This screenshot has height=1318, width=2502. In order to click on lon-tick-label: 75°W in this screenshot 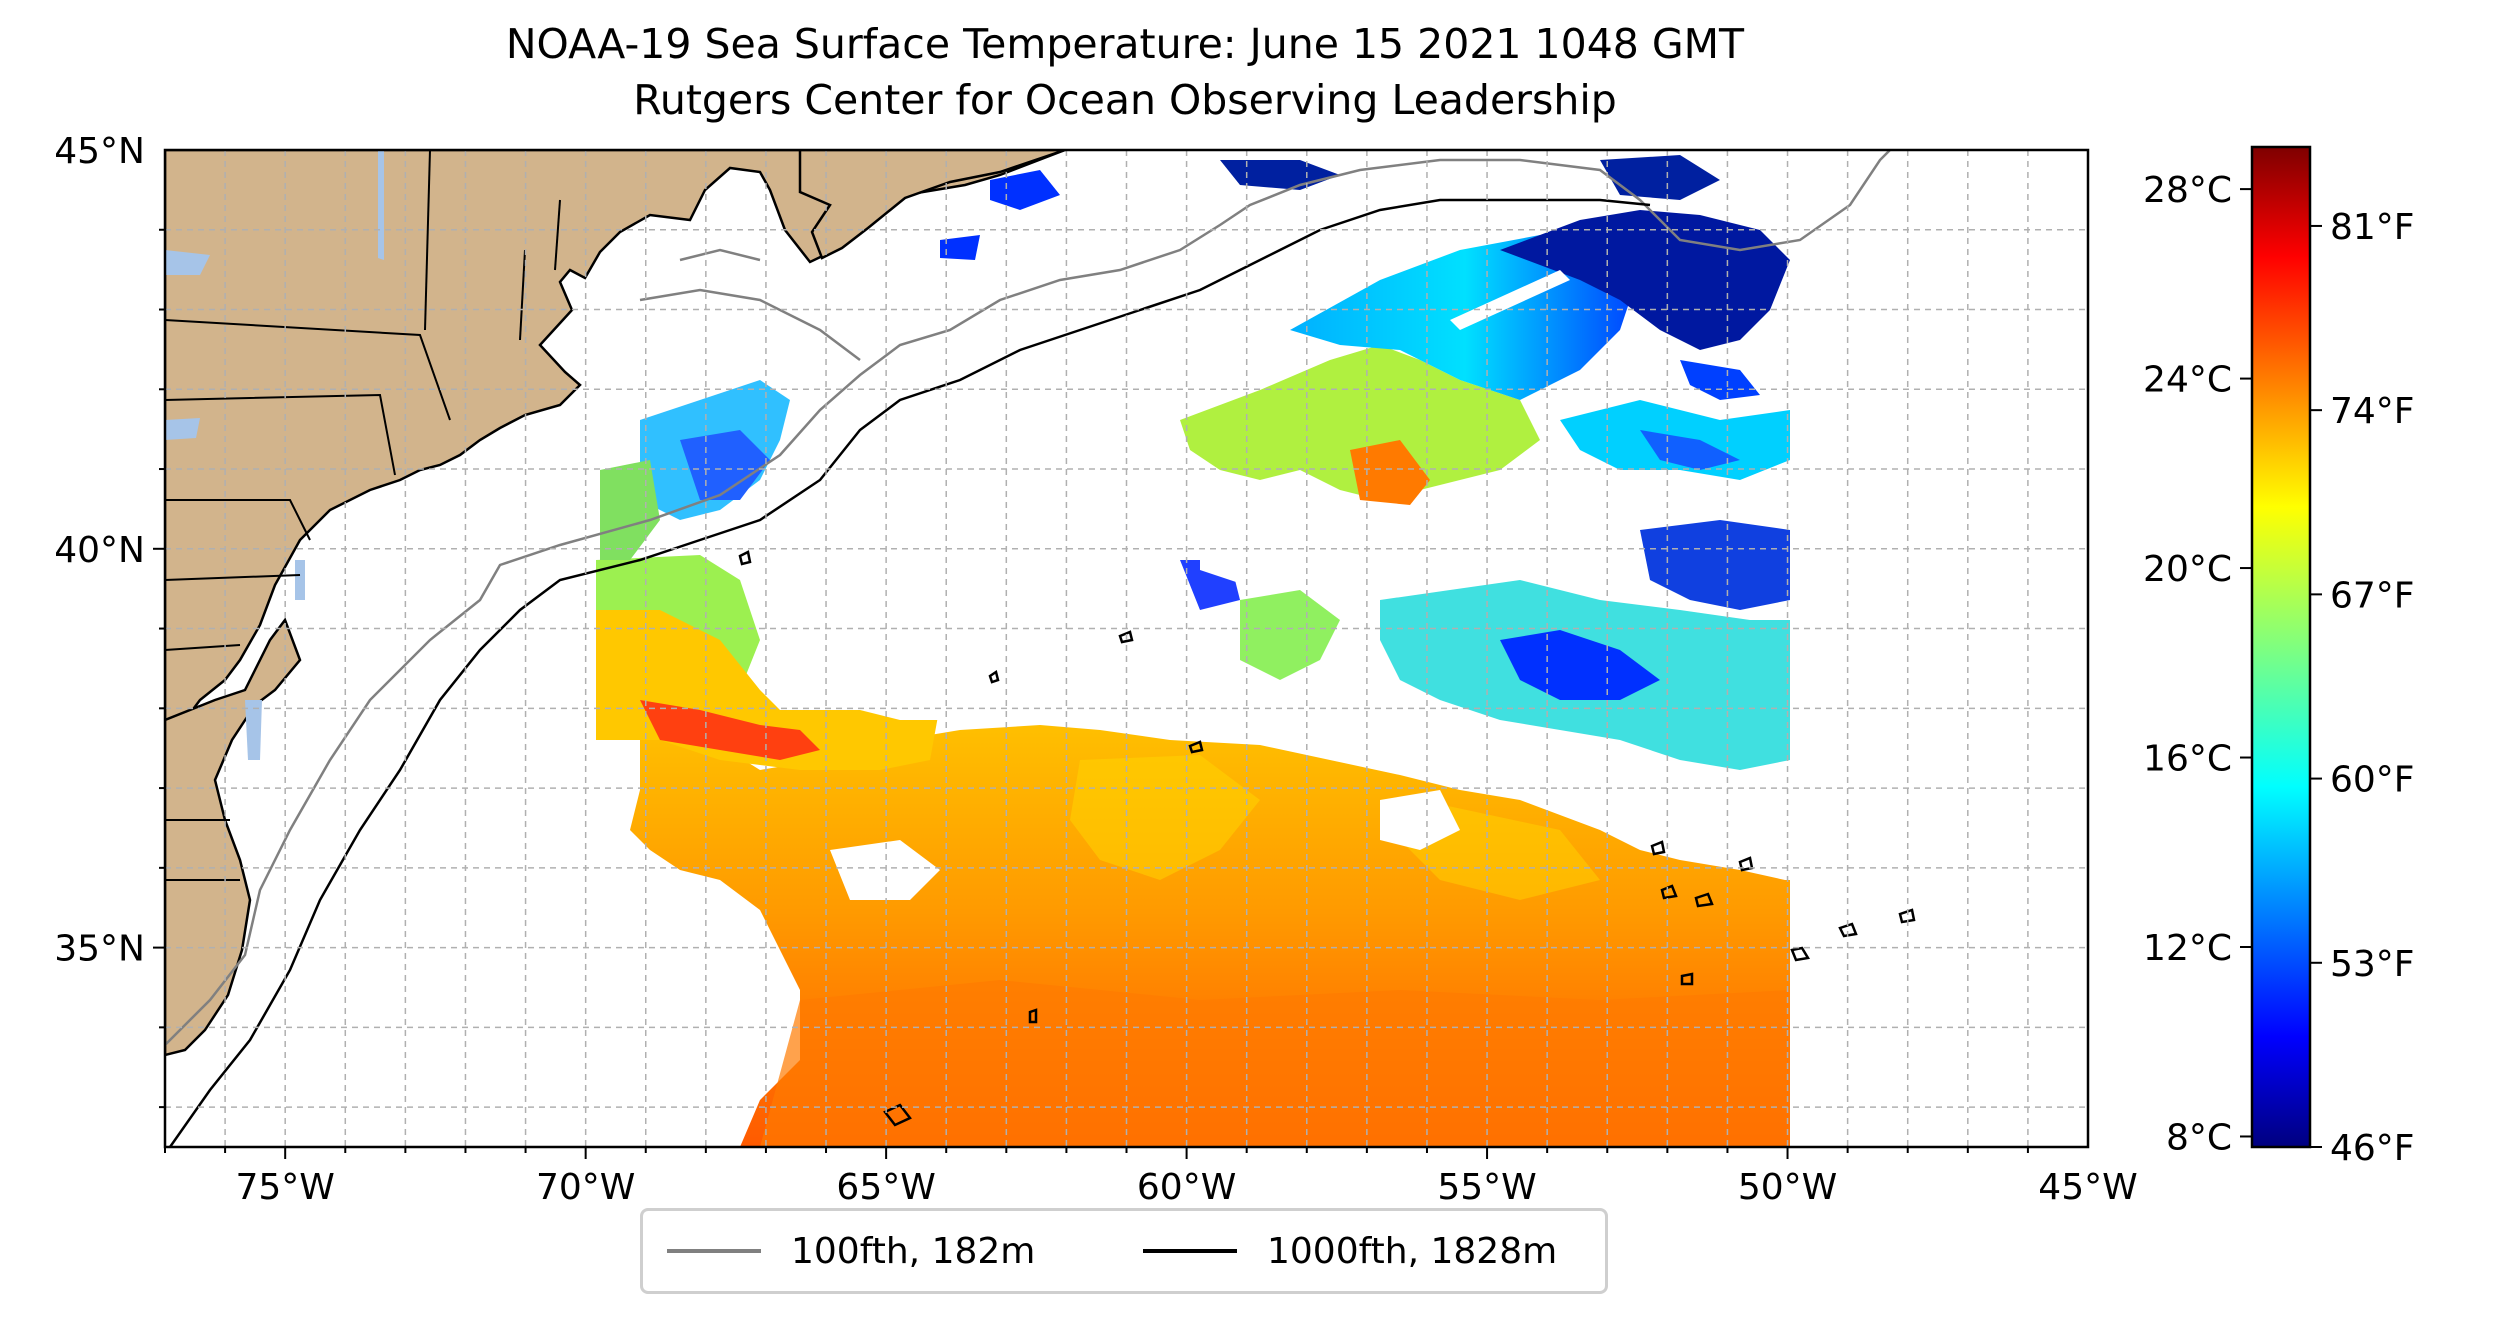, I will do `click(284, 1187)`.